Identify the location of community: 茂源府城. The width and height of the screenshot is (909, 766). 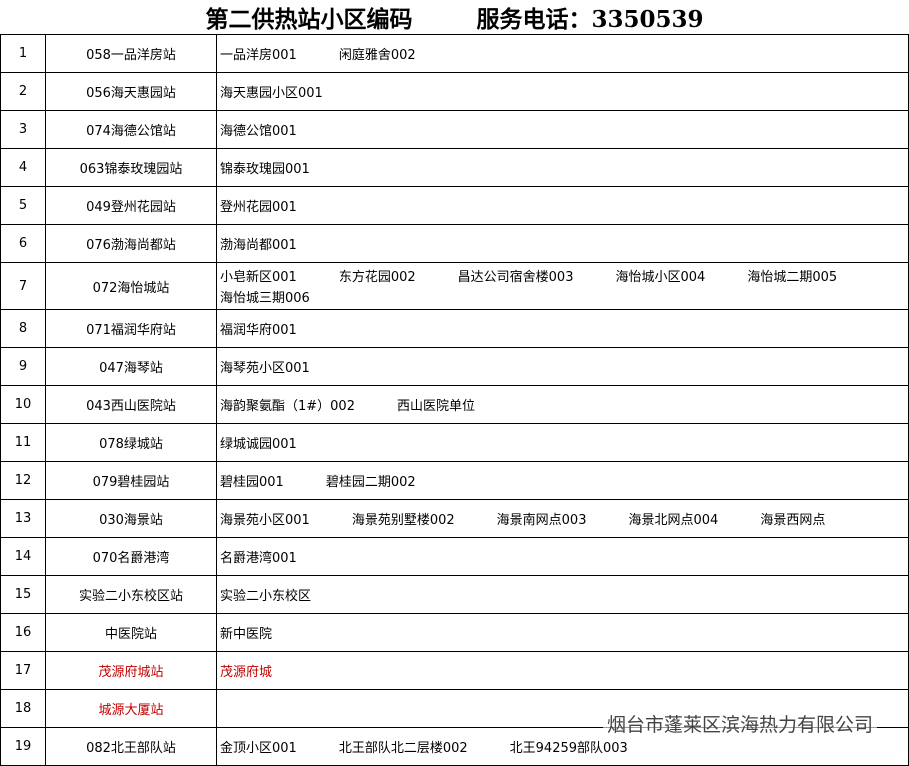
(246, 672).